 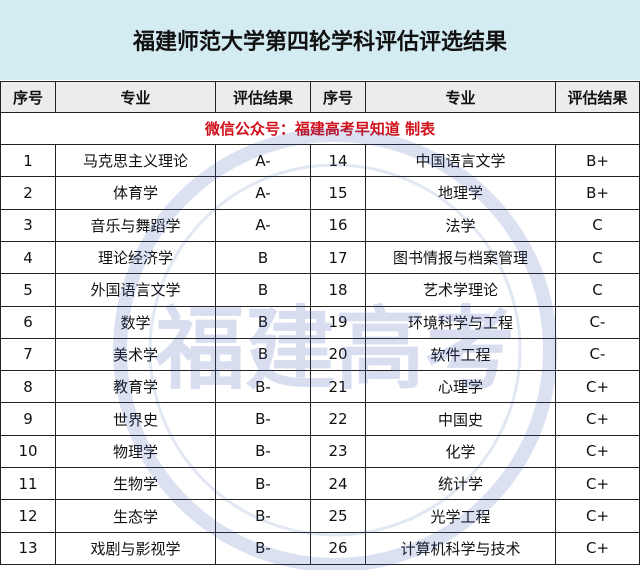 What do you see at coordinates (28, 290) in the screenshot?
I see `table-cell: 5` at bounding box center [28, 290].